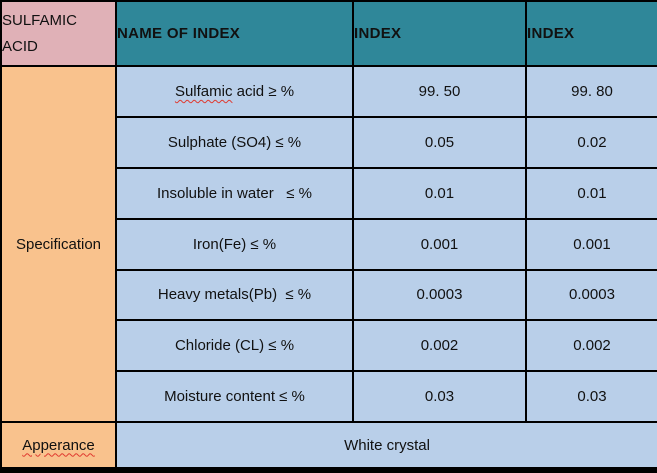 Image resolution: width=657 pixels, height=473 pixels. Describe the element at coordinates (234, 193) in the screenshot. I see `index-name-insoluble-in-water: Insoluble in water ≤ %` at that location.